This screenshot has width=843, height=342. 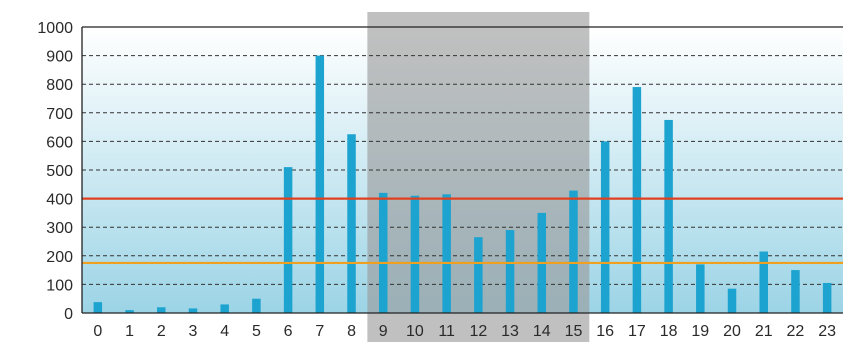 I want to click on y-tick-label-200: 200, so click(x=59, y=257).